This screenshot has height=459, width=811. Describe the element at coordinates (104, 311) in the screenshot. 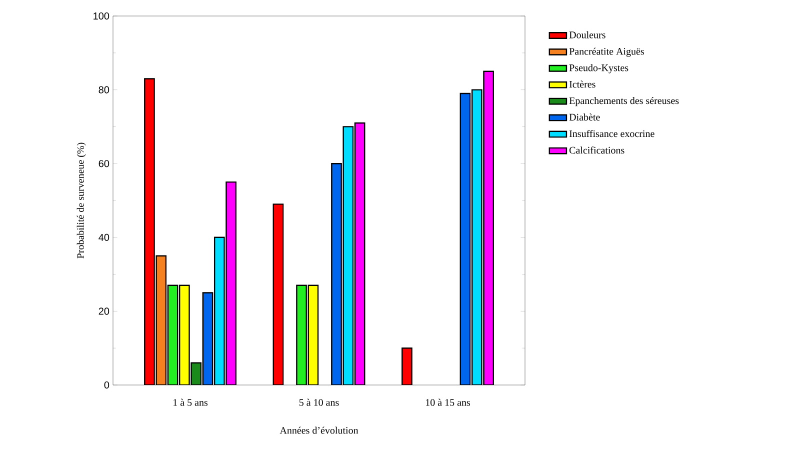

I see `y-tick-label: 20` at that location.